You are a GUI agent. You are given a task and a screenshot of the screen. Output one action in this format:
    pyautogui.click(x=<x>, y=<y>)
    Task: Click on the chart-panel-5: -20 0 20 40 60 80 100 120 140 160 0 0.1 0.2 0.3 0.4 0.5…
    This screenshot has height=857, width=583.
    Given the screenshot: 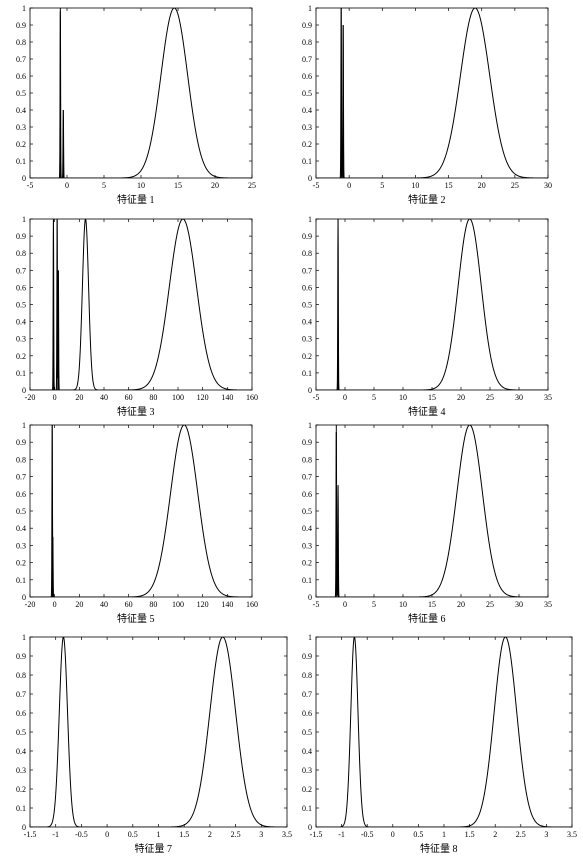 What is the action you would take?
    pyautogui.click(x=137, y=515)
    